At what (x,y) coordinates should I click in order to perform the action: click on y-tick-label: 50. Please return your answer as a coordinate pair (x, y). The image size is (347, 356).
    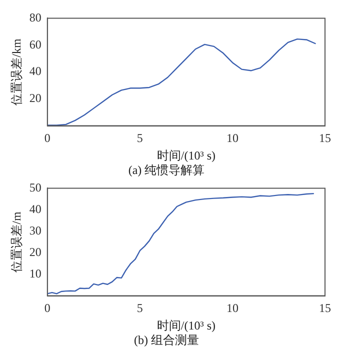
    Looking at the image, I should click on (35, 187).